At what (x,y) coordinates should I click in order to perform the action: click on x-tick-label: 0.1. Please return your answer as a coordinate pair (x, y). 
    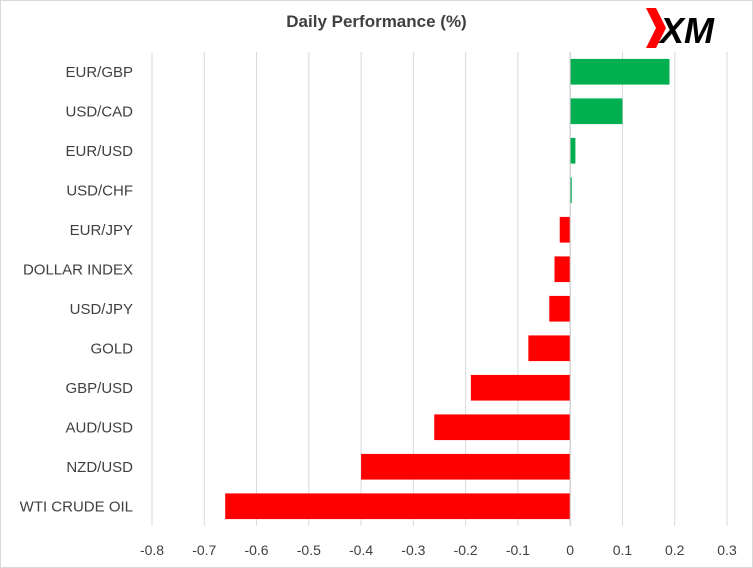
    Looking at the image, I should click on (623, 550).